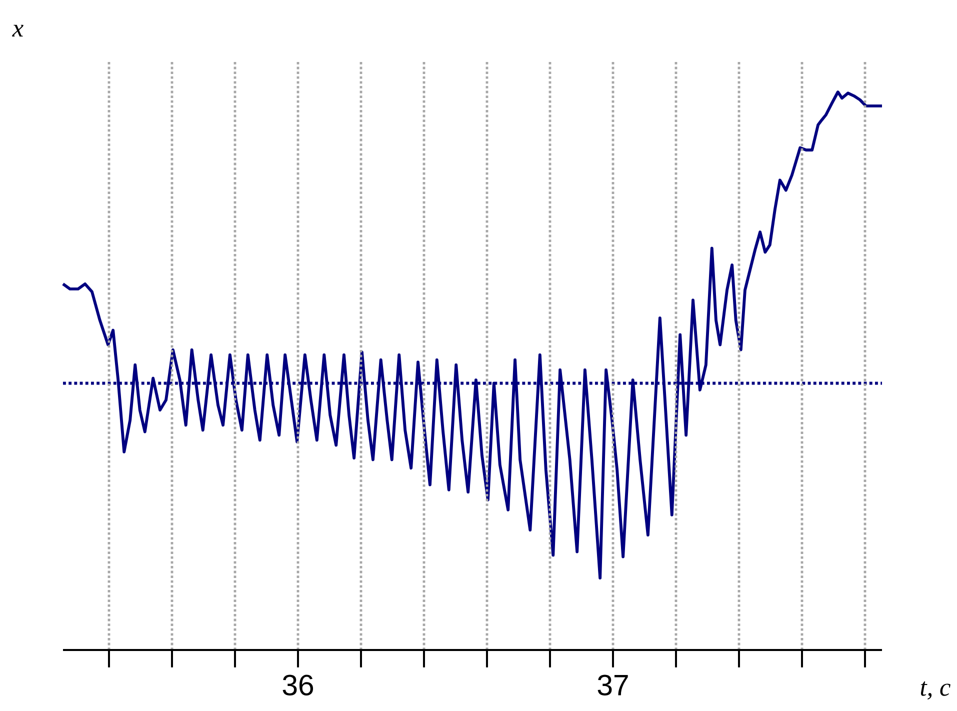 This screenshot has height=711, width=957. I want to click on x-tick-label: 37, so click(613, 685).